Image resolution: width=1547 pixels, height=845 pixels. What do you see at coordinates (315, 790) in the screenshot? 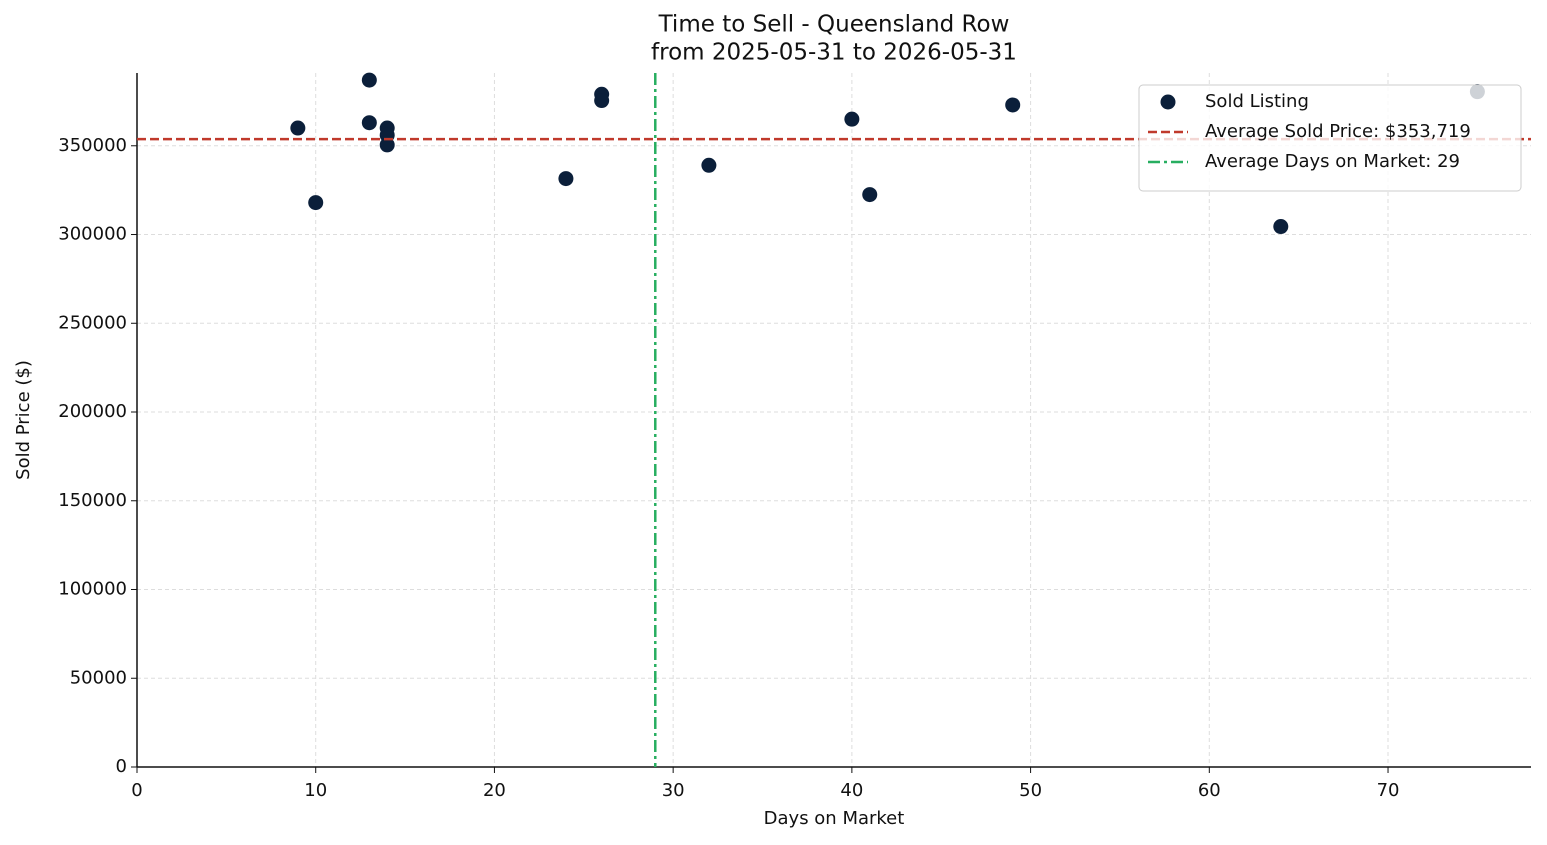
I see `x-tick-label: 10` at bounding box center [315, 790].